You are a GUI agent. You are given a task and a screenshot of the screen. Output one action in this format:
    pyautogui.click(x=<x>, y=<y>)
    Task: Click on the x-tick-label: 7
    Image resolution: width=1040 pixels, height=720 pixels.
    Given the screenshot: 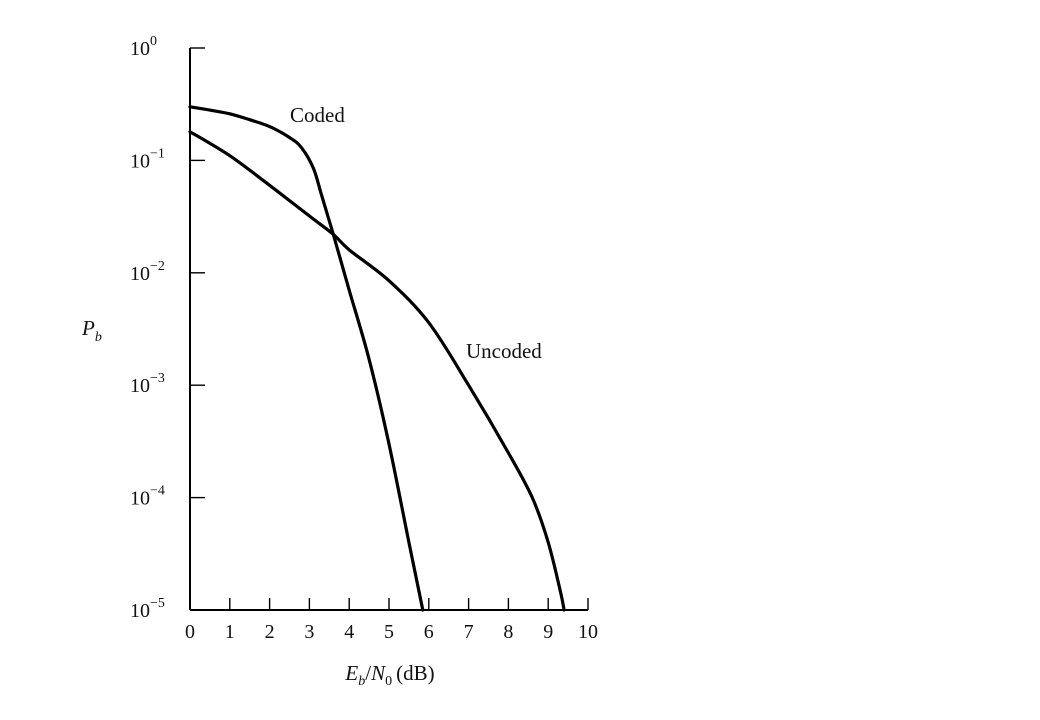 What is the action you would take?
    pyautogui.click(x=469, y=632)
    